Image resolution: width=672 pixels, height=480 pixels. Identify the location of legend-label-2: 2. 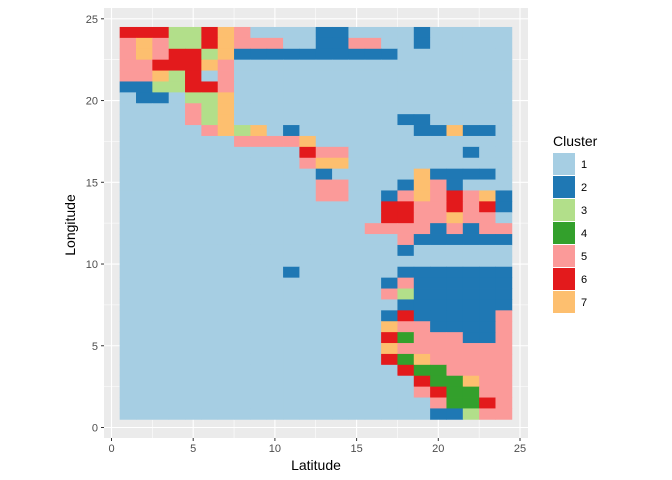
(584, 188).